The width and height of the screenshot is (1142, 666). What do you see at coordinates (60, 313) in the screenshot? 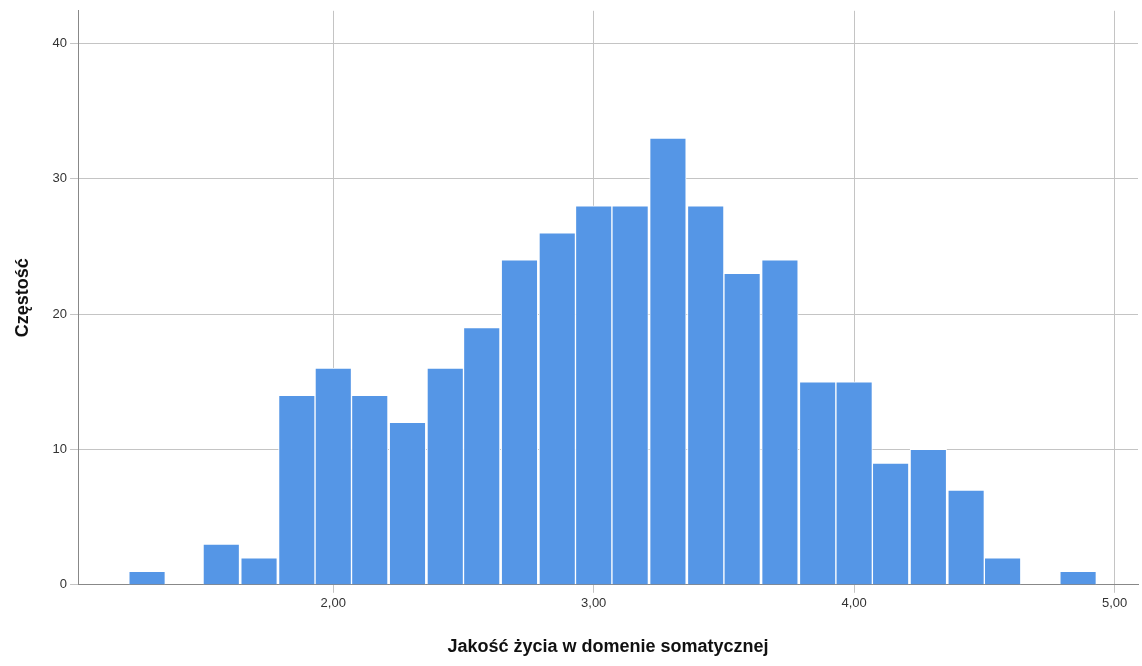
I see `y-tick-label: 20` at bounding box center [60, 313].